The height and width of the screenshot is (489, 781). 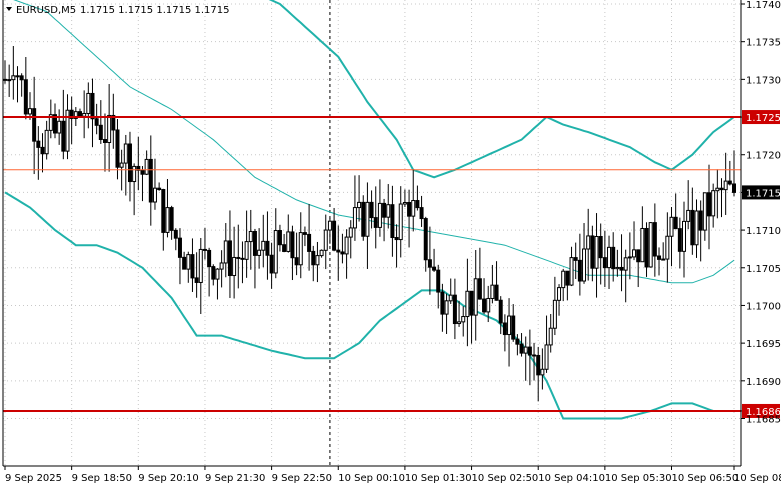 I want to click on dropdown-triangle-icon, so click(x=9, y=9).